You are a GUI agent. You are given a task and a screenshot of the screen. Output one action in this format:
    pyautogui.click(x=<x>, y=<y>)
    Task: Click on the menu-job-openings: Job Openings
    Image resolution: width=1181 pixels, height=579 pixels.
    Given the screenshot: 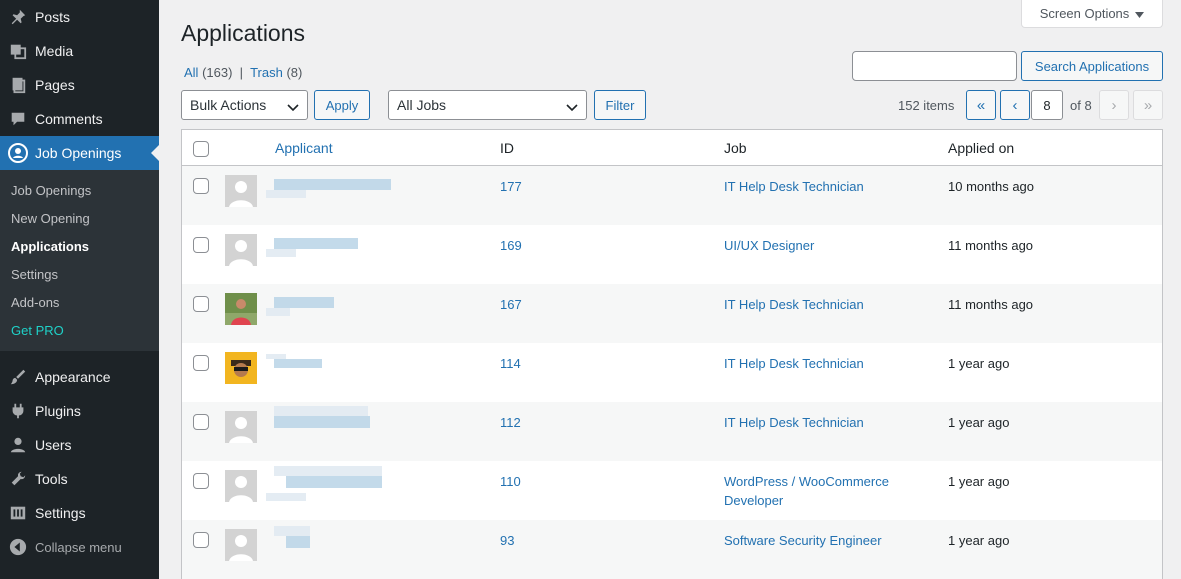 What is the action you would take?
    pyautogui.click(x=79, y=153)
    